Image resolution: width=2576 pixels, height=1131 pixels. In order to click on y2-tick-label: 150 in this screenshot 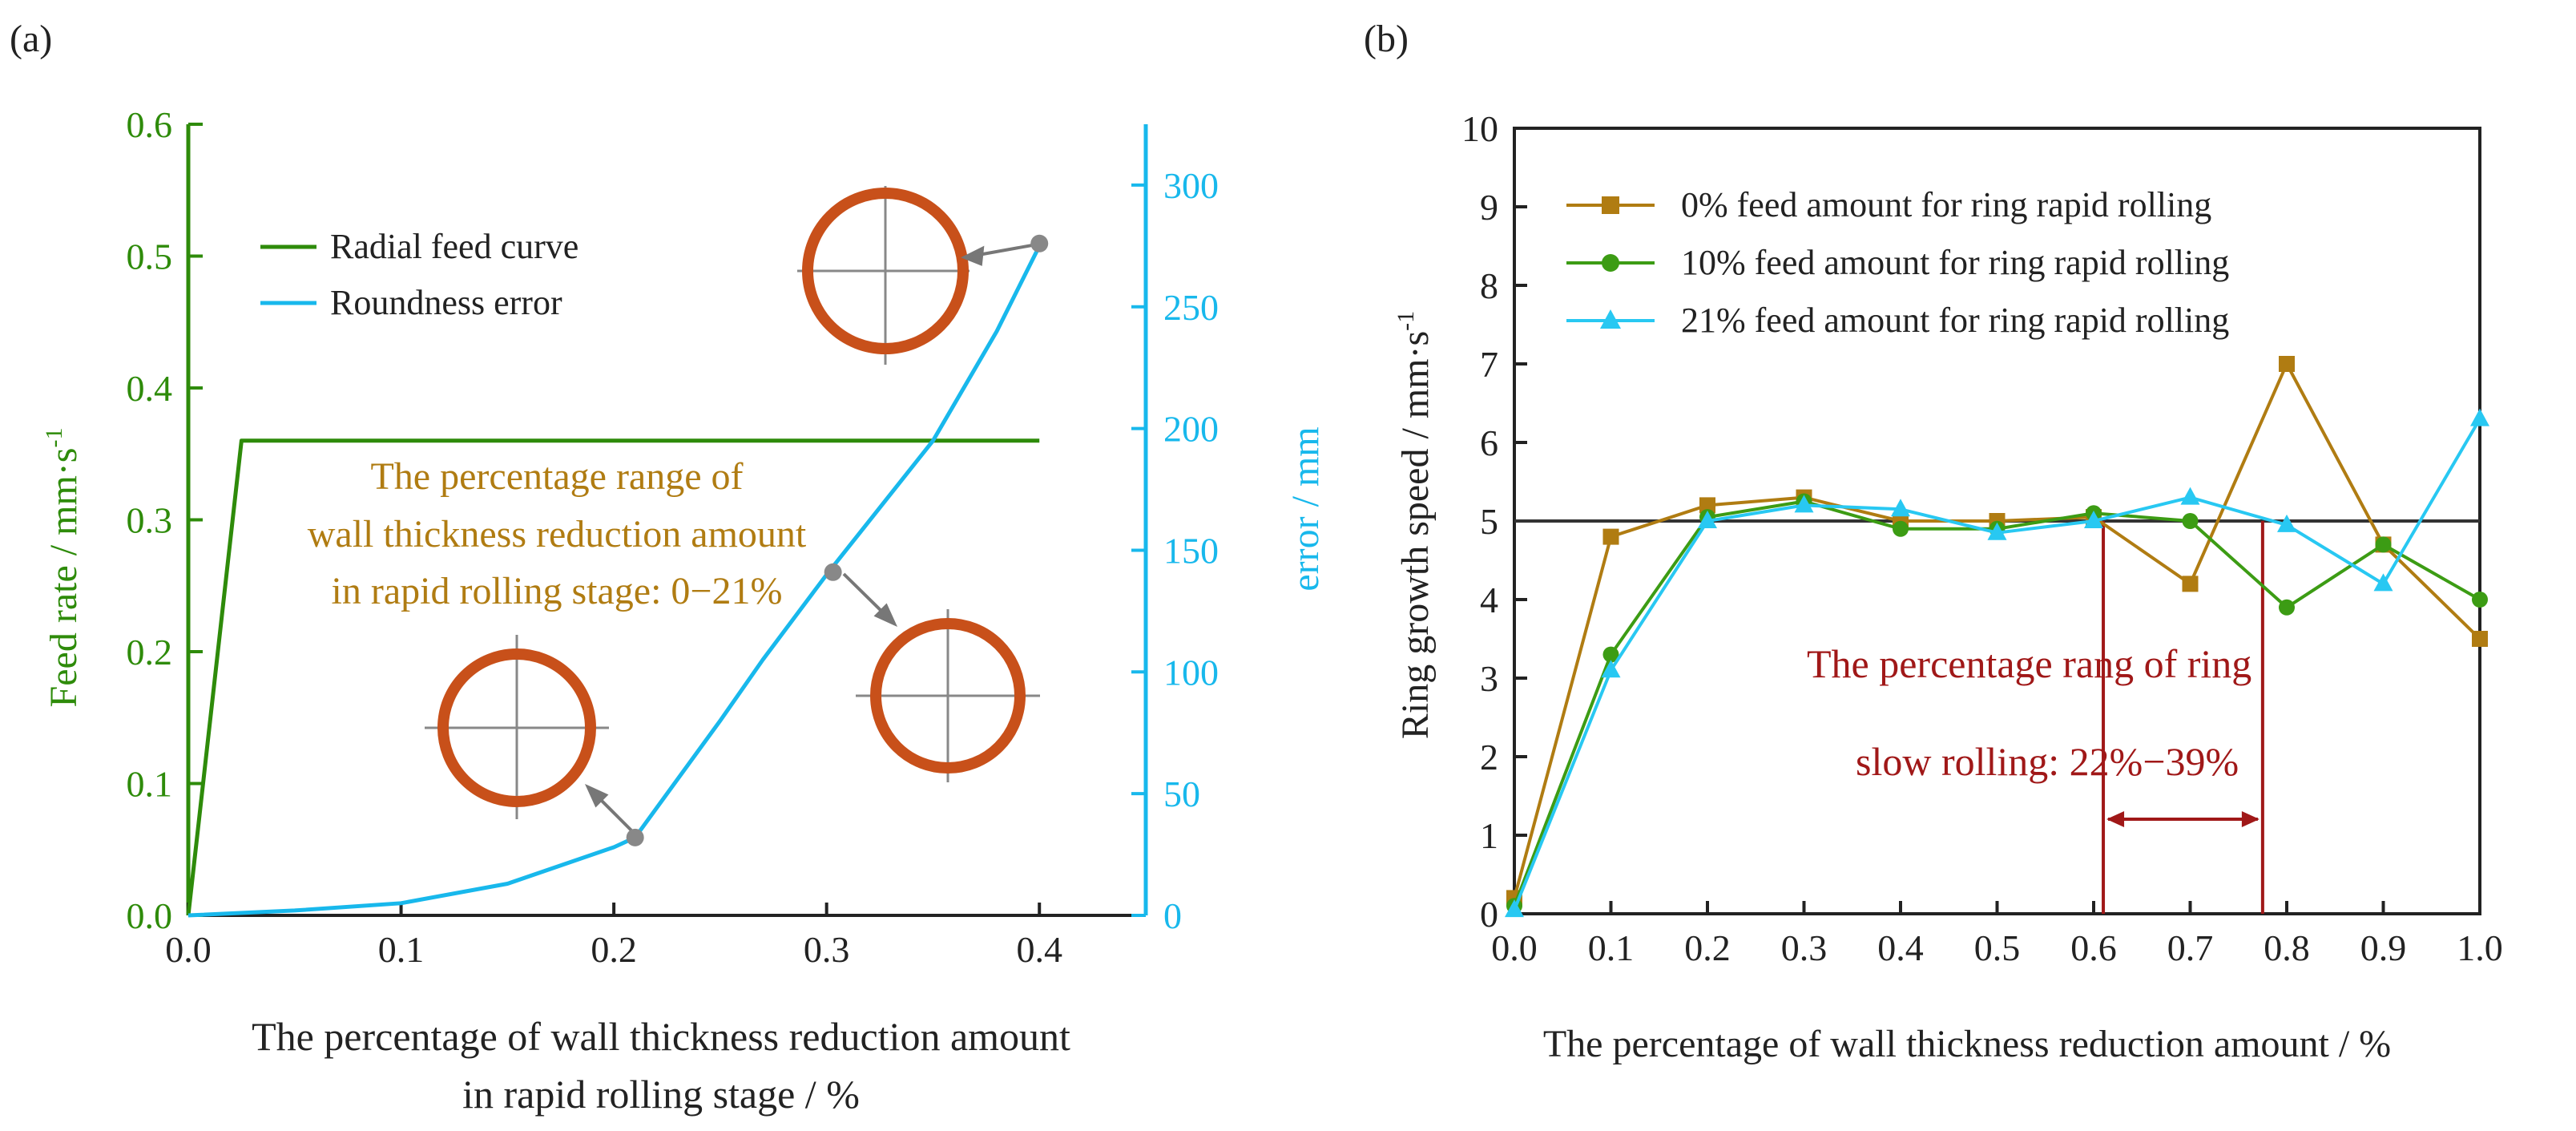, I will do `click(1191, 550)`.